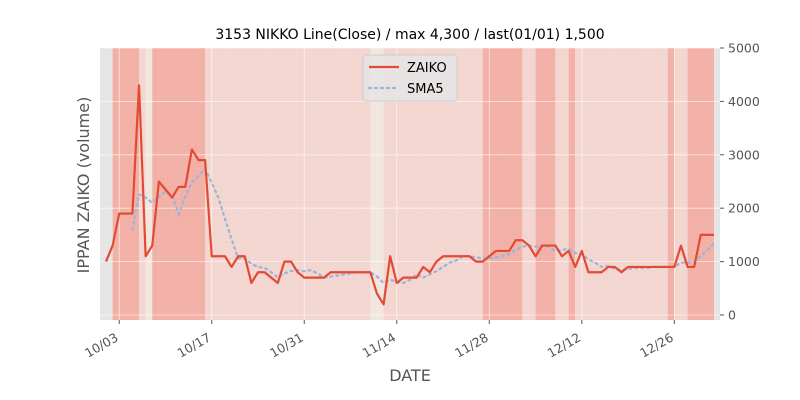  What do you see at coordinates (427, 68) in the screenshot?
I see `legend-zaiko-label: ZAIKO` at bounding box center [427, 68].